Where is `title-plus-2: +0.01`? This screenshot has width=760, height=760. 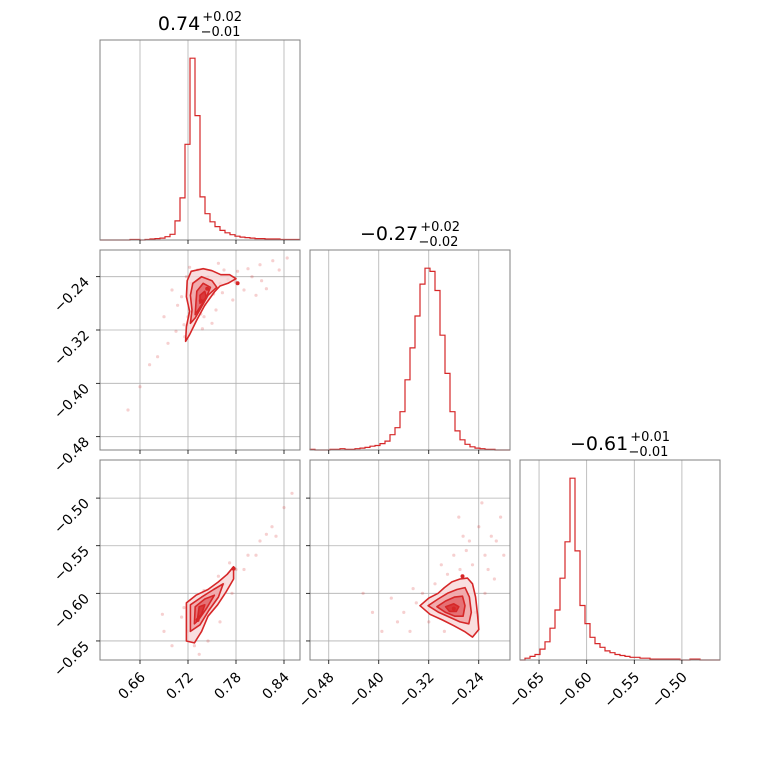 title-plus-2: +0.01 is located at coordinates (650, 437).